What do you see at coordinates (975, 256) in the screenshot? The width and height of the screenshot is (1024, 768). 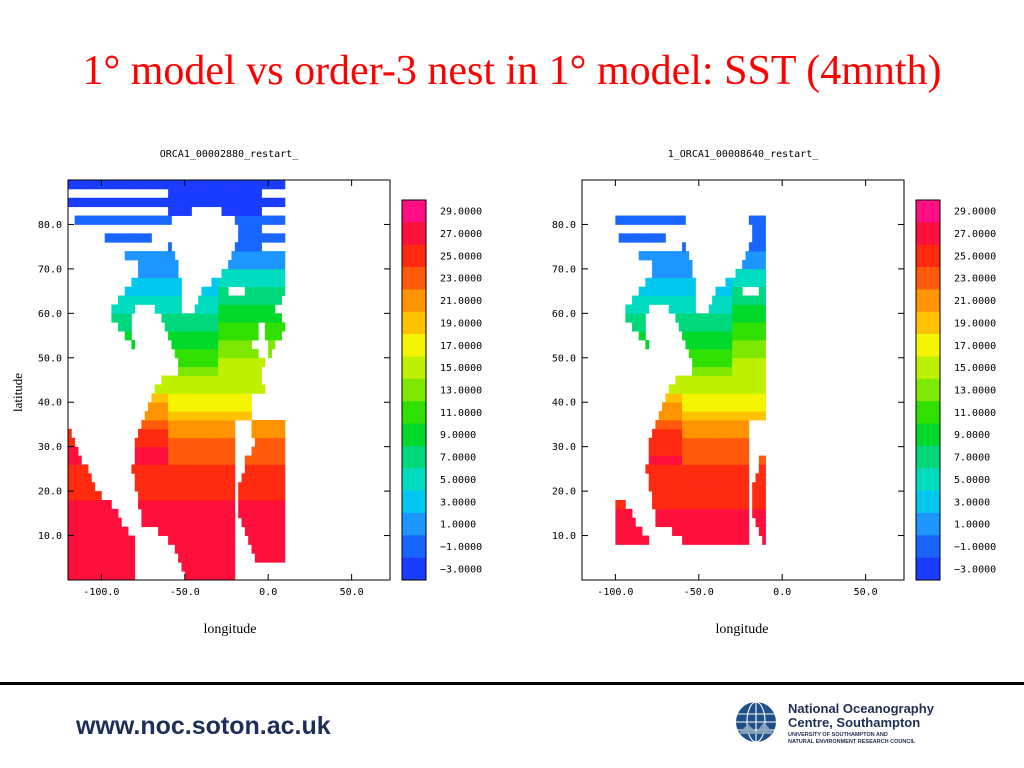 I see `colorbar-label: 25.0000` at bounding box center [975, 256].